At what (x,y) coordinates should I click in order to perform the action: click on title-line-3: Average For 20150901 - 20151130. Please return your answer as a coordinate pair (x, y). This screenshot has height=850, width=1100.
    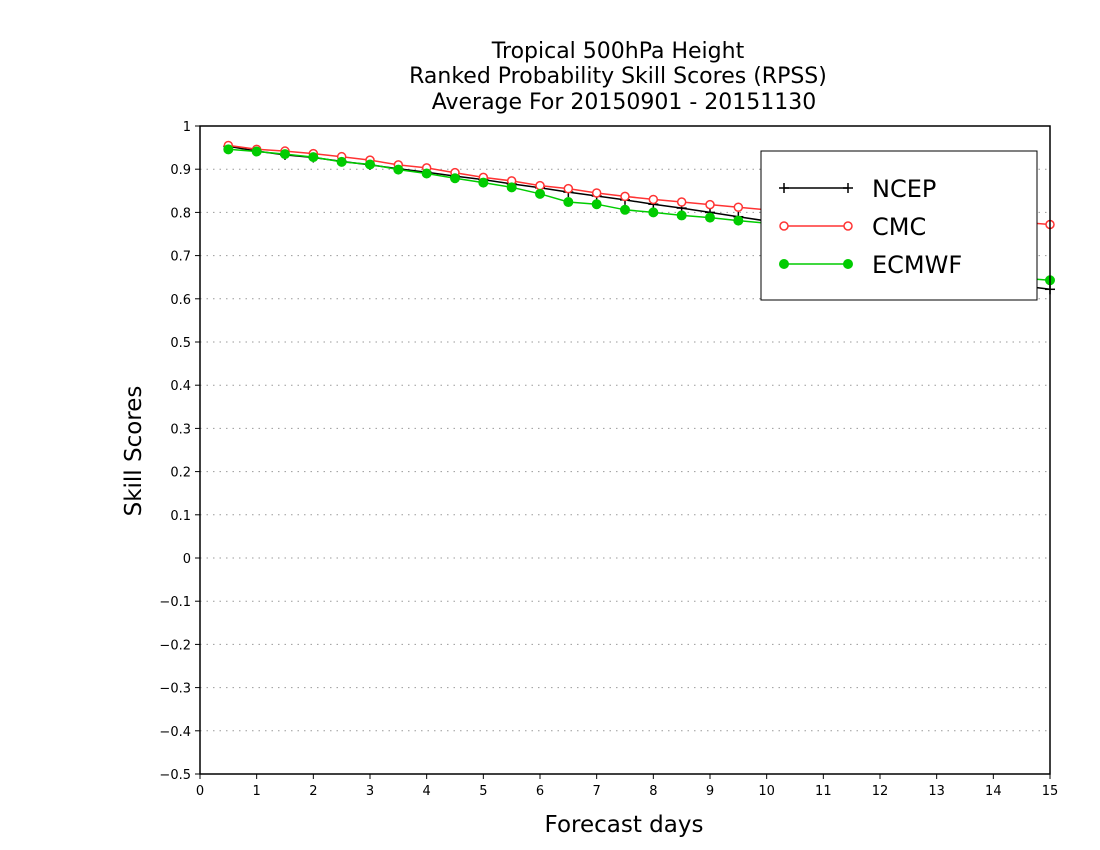
    Looking at the image, I should click on (624, 102).